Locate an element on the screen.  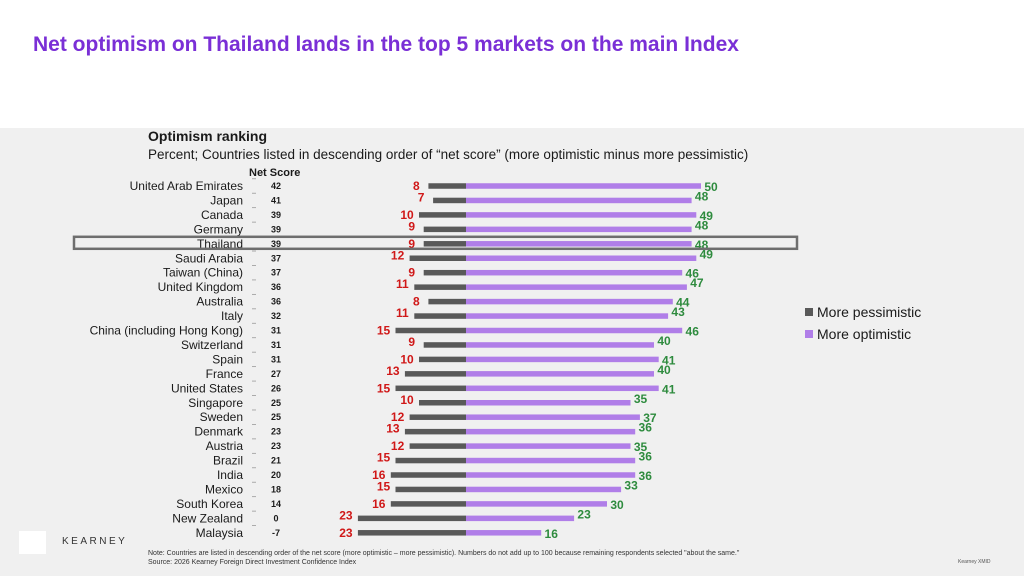
country-label: Singapore is located at coordinates (215, 403).